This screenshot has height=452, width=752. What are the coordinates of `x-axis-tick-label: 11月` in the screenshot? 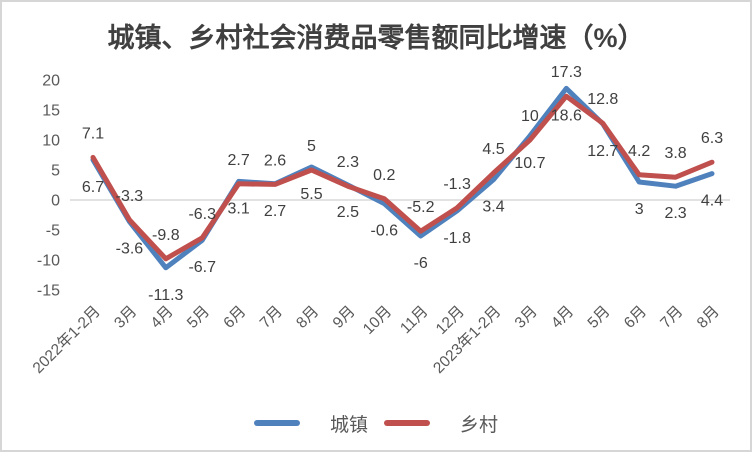 It's located at (414, 320).